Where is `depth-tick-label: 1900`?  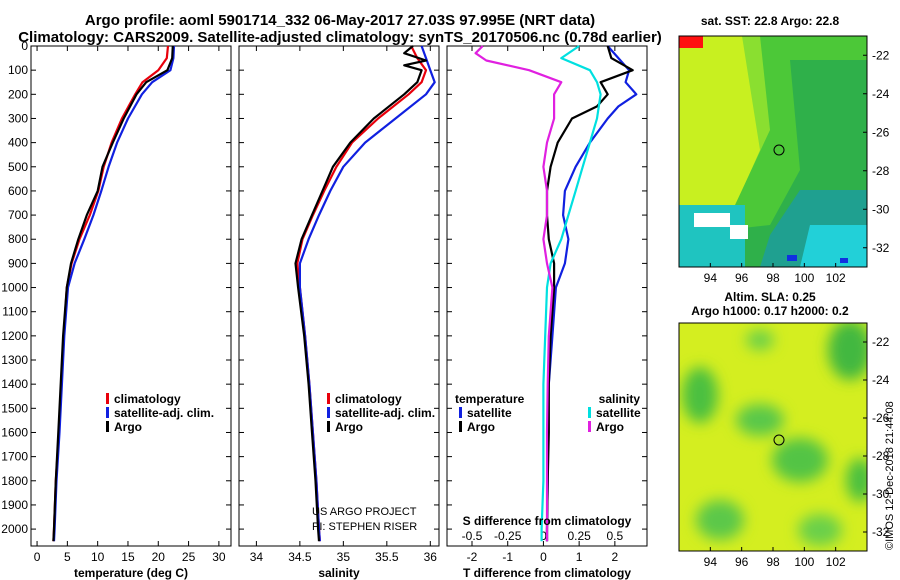 depth-tick-label: 1900 is located at coordinates (14, 505).